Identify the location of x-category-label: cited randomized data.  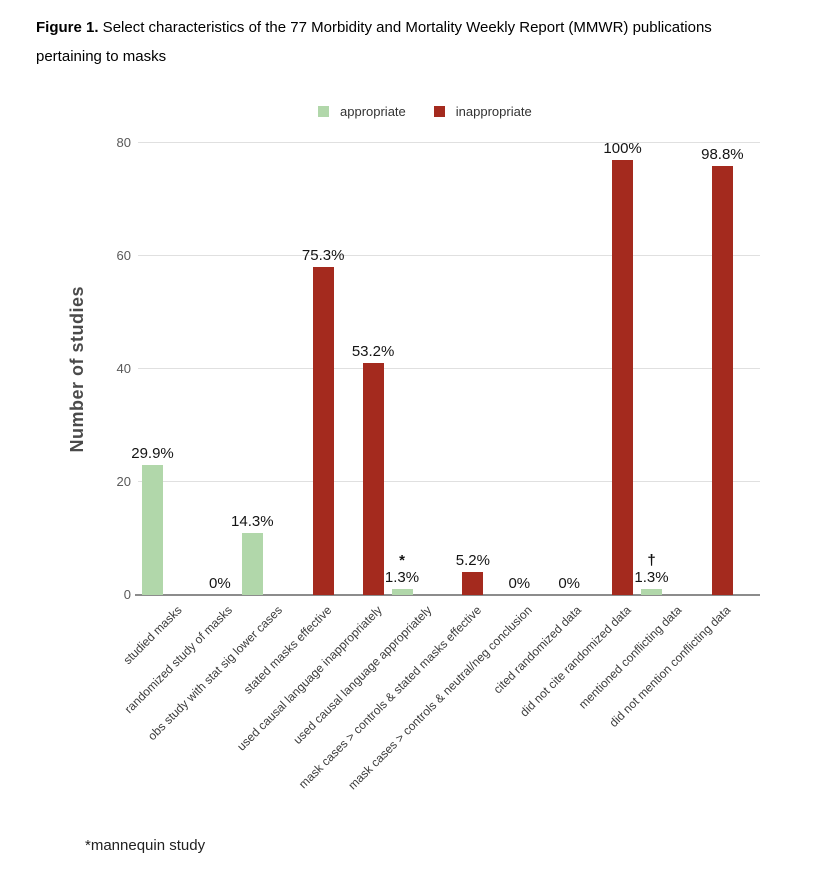
(537, 650).